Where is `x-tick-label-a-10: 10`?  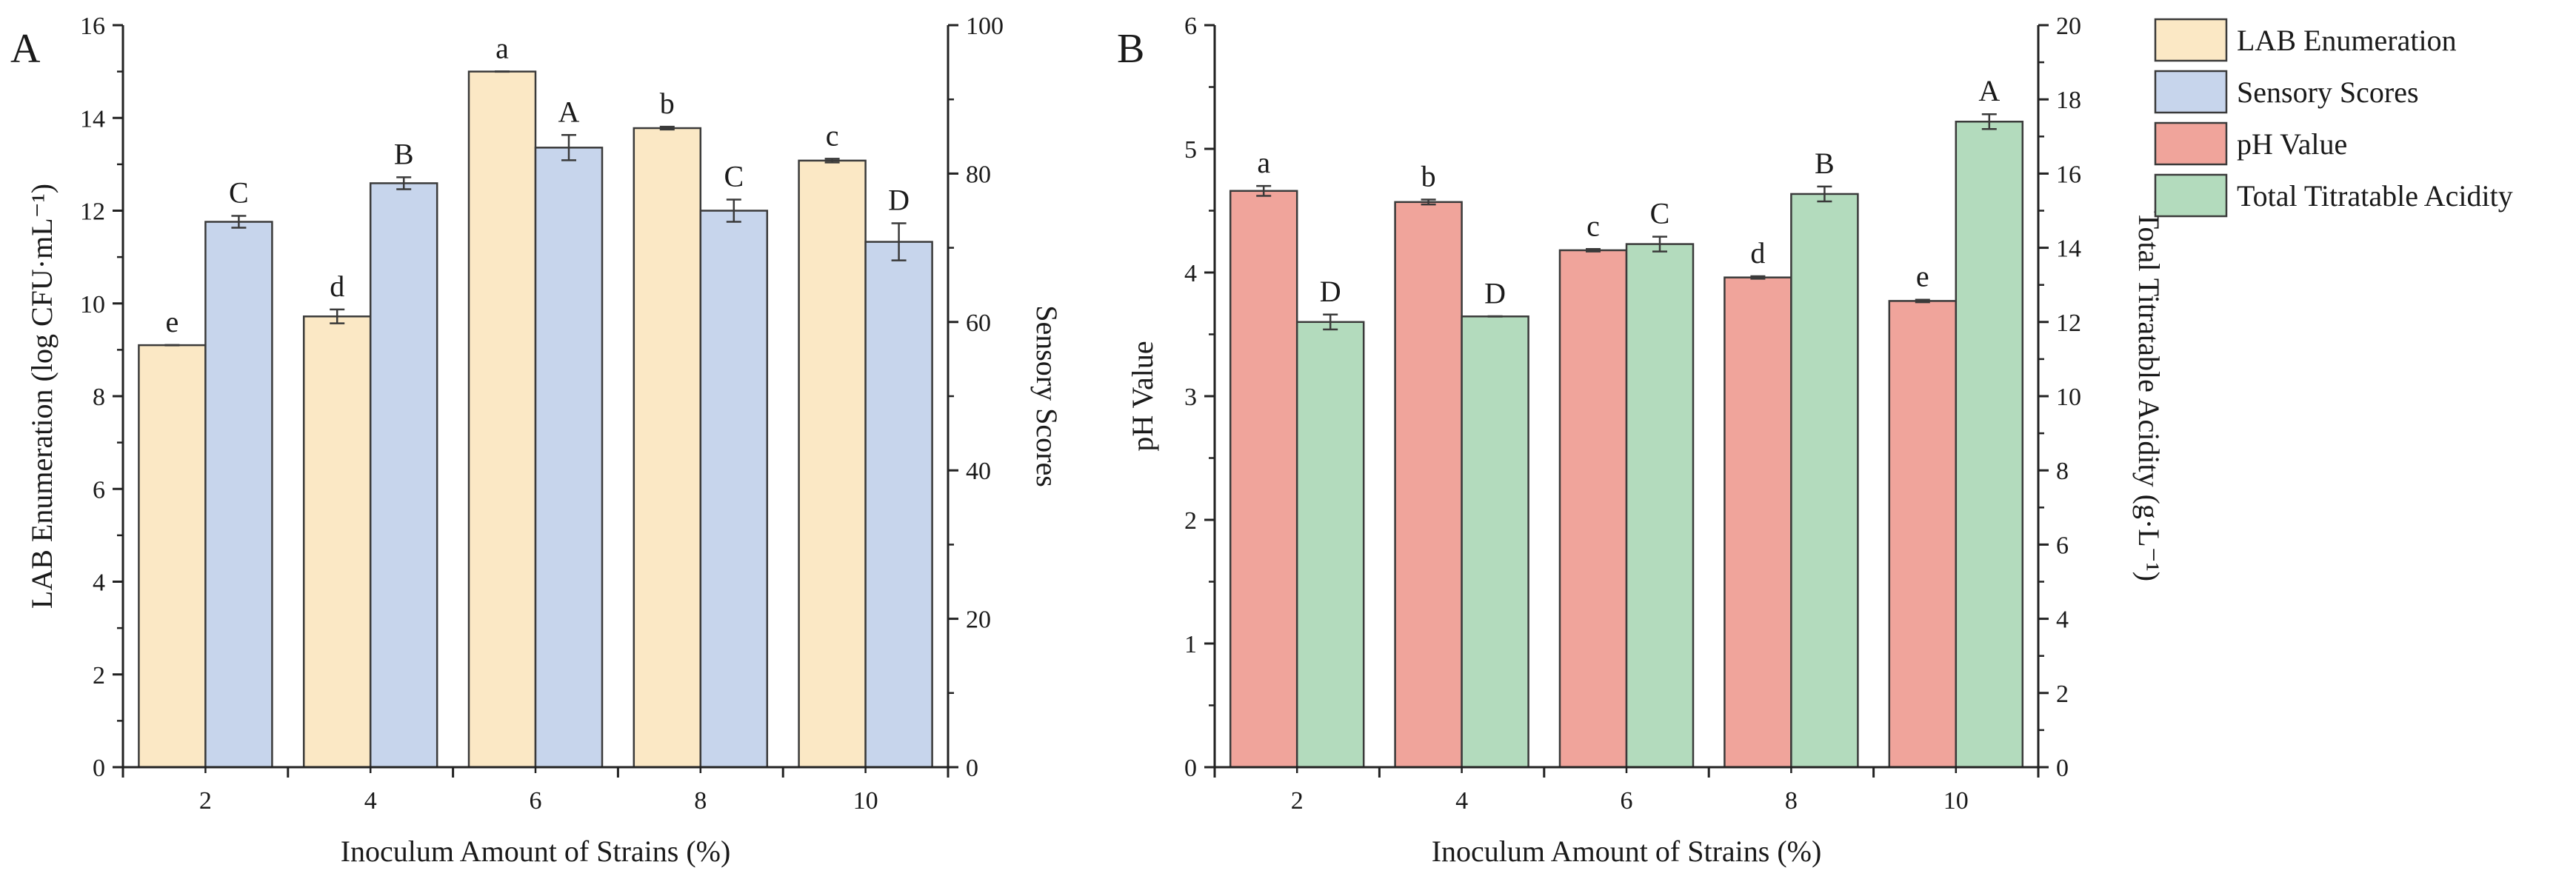
x-tick-label-a-10: 10 is located at coordinates (865, 801).